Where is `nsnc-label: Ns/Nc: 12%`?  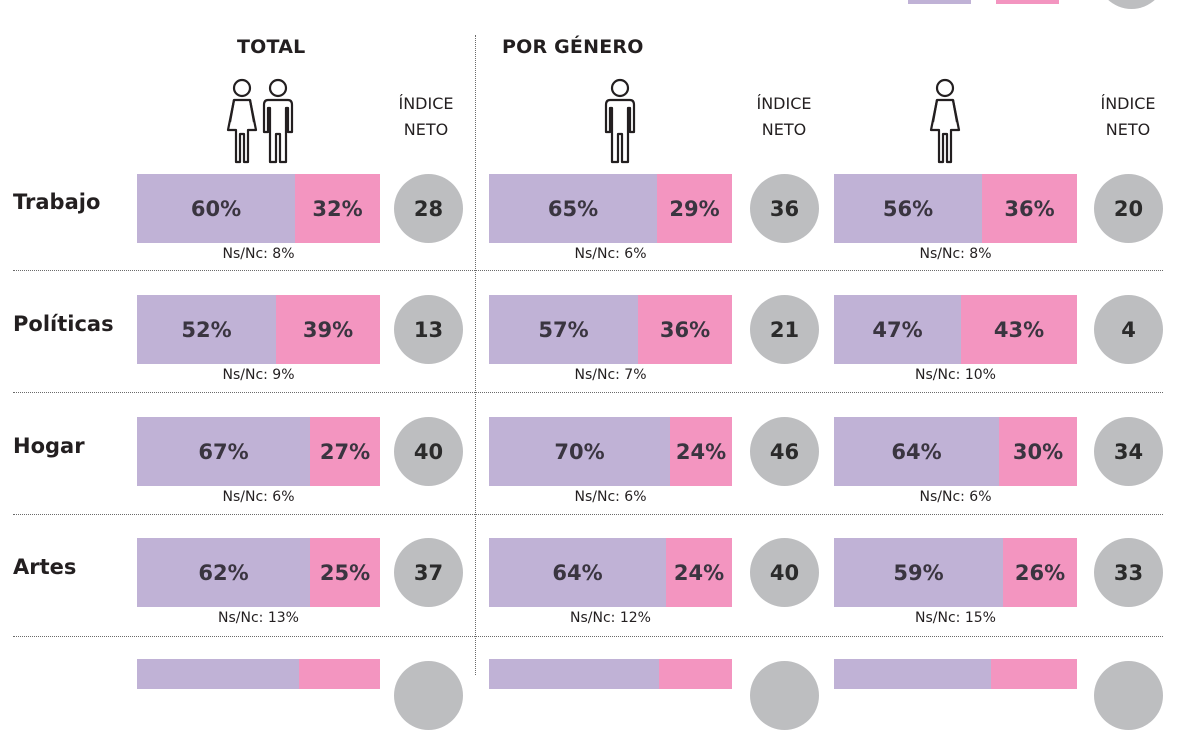
nsnc-label: Ns/Nc: 12% is located at coordinates (610, 618).